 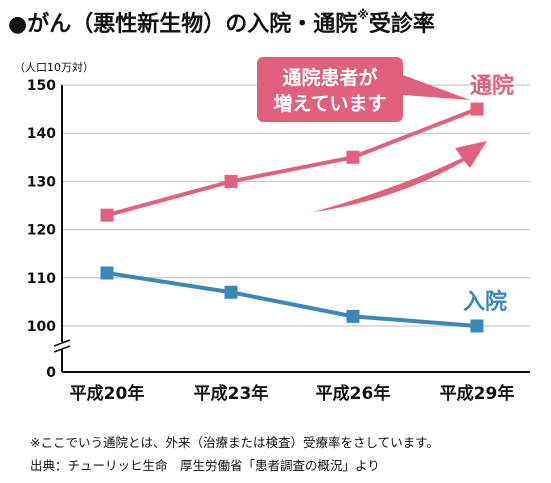 I want to click on y-tick-labels: 100 110 120 130 140 150 0, so click(x=41, y=229).